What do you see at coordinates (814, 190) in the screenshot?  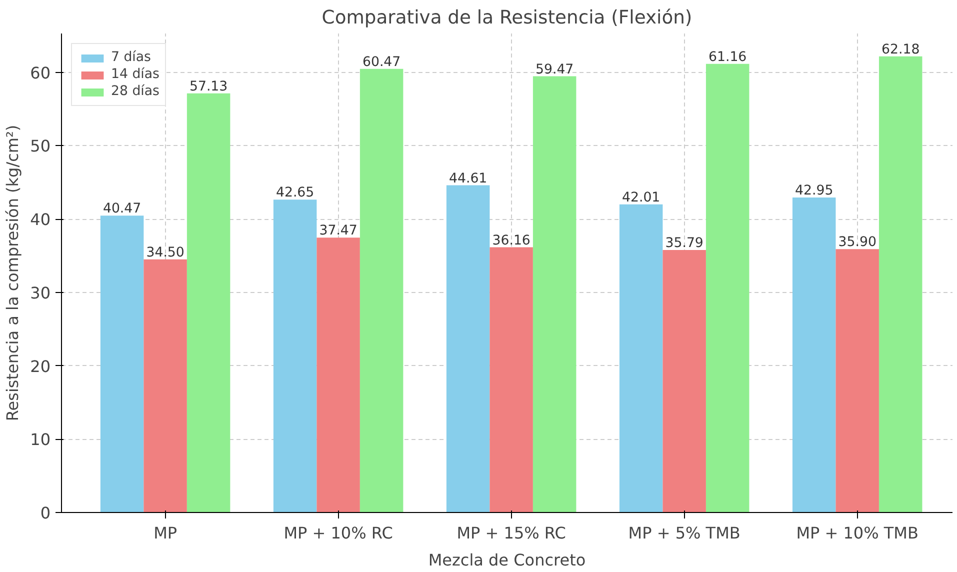 I see `data-label: 42.95` at bounding box center [814, 190].